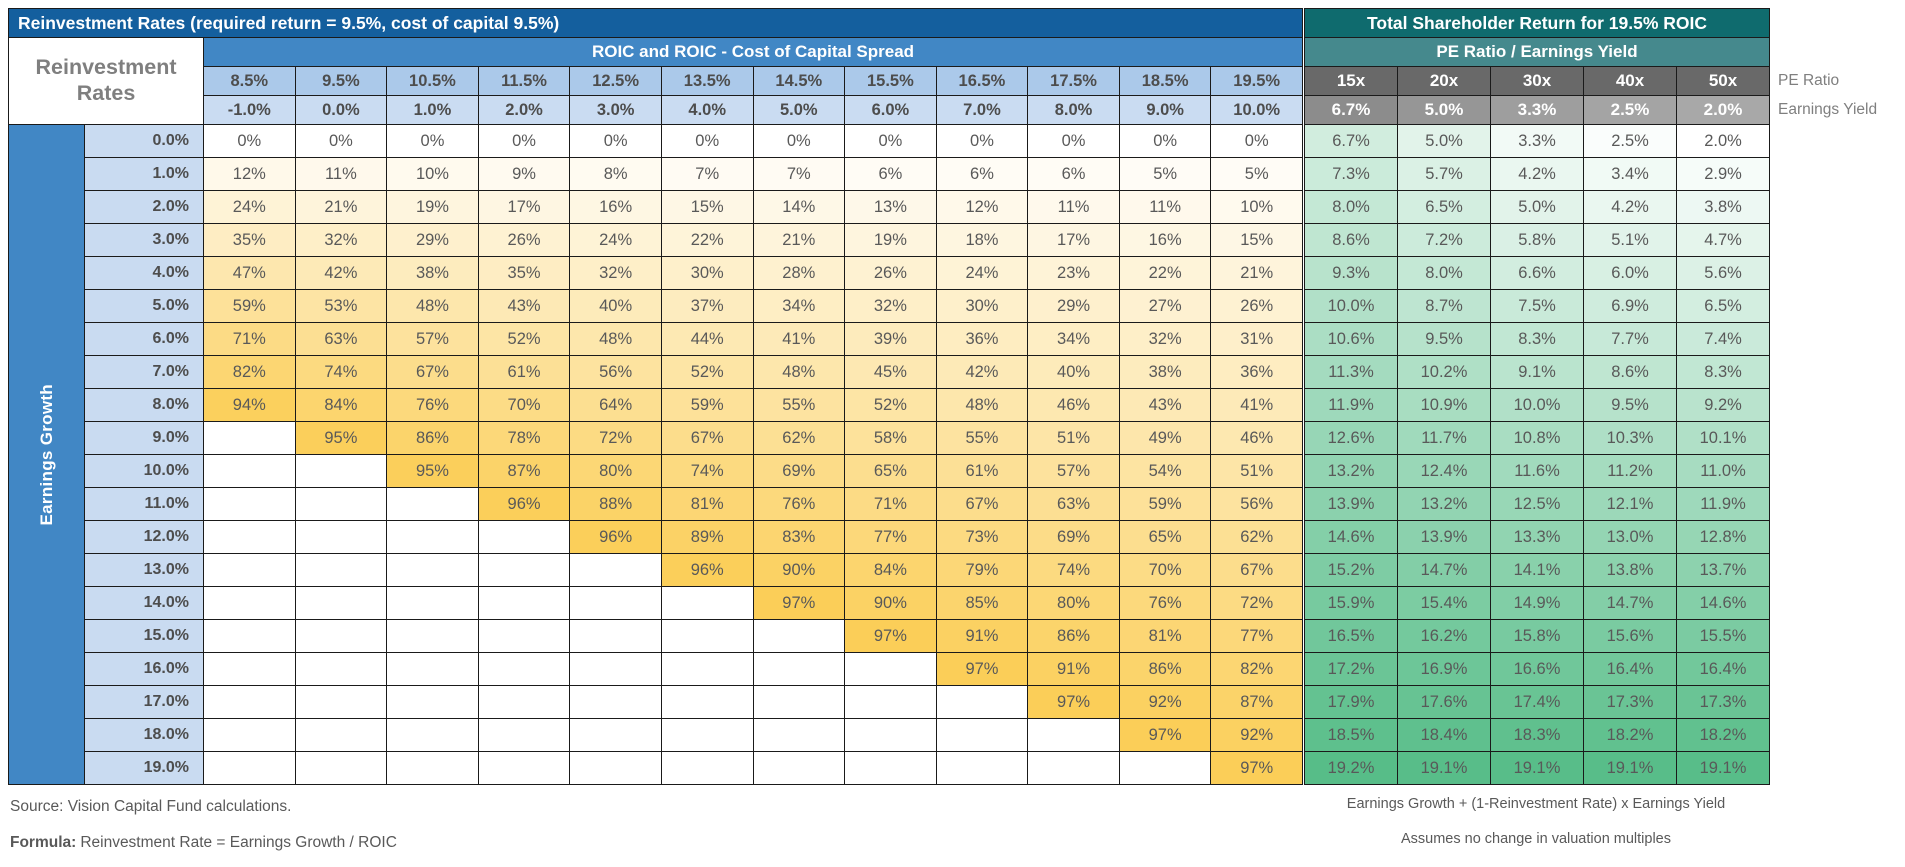  Describe the element at coordinates (249, 339) in the screenshot. I see `reinvestment-cell: 71%` at that location.